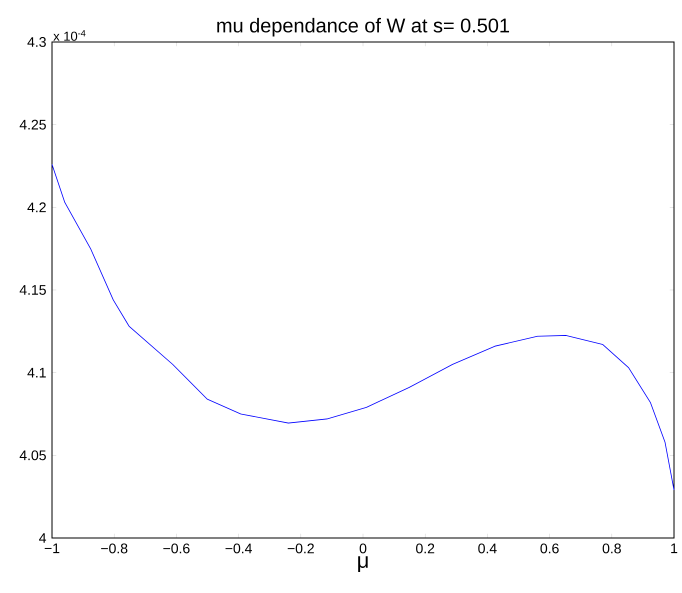  What do you see at coordinates (363, 564) in the screenshot?
I see `x-axis-title: μ` at bounding box center [363, 564].